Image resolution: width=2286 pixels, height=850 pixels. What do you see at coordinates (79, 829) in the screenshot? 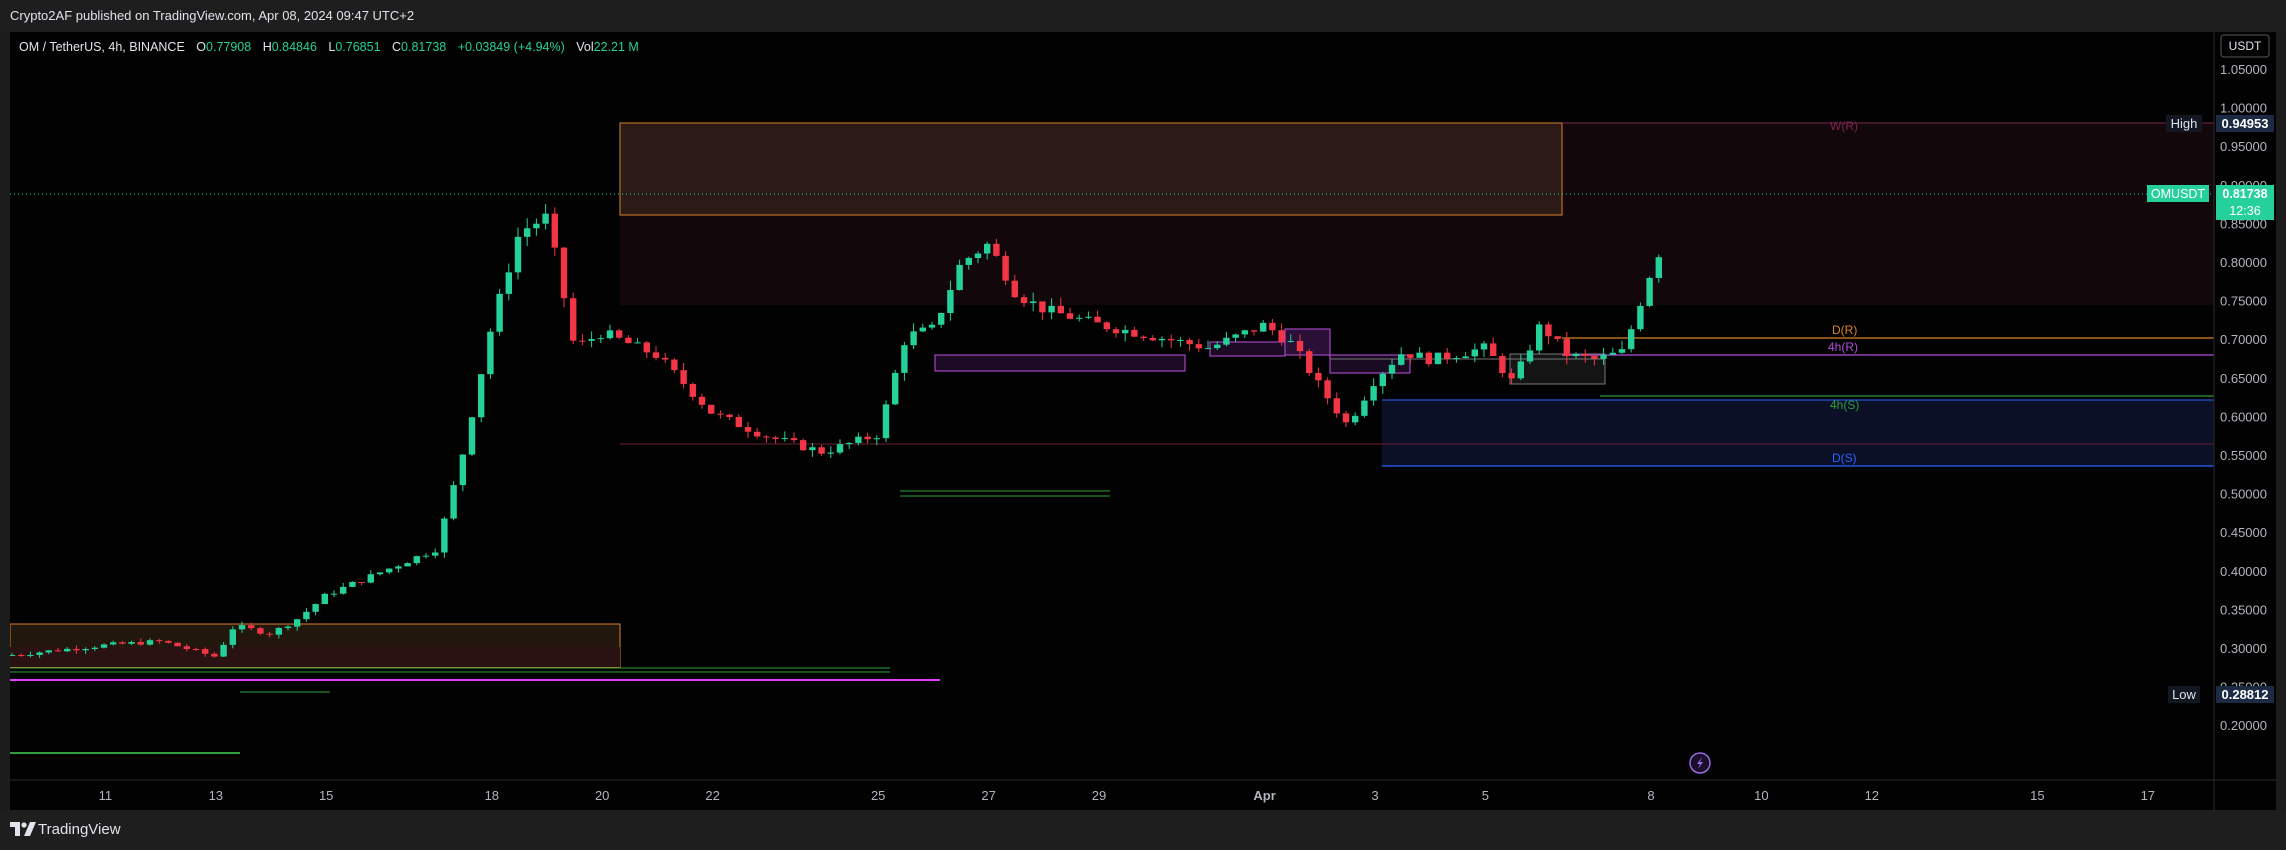
I see `tradingview-brand: TradingView` at bounding box center [79, 829].